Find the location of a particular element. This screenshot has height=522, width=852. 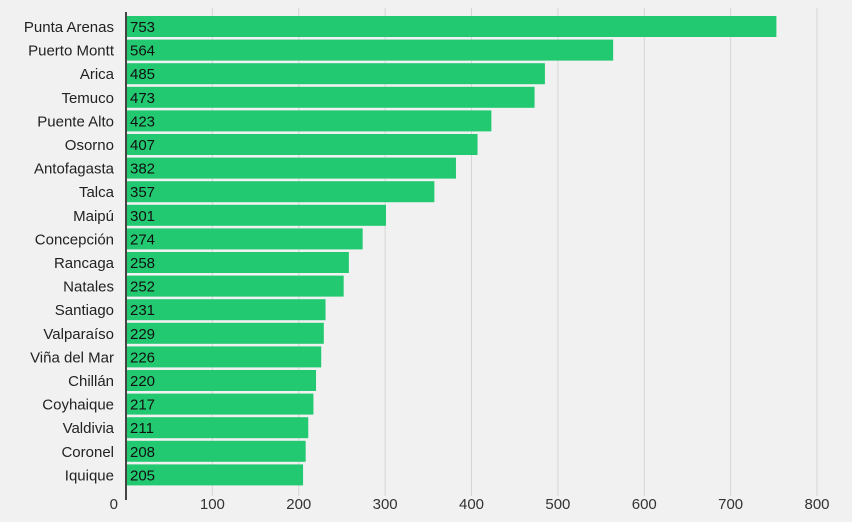

category-label: Antofagasta is located at coordinates (74, 169).